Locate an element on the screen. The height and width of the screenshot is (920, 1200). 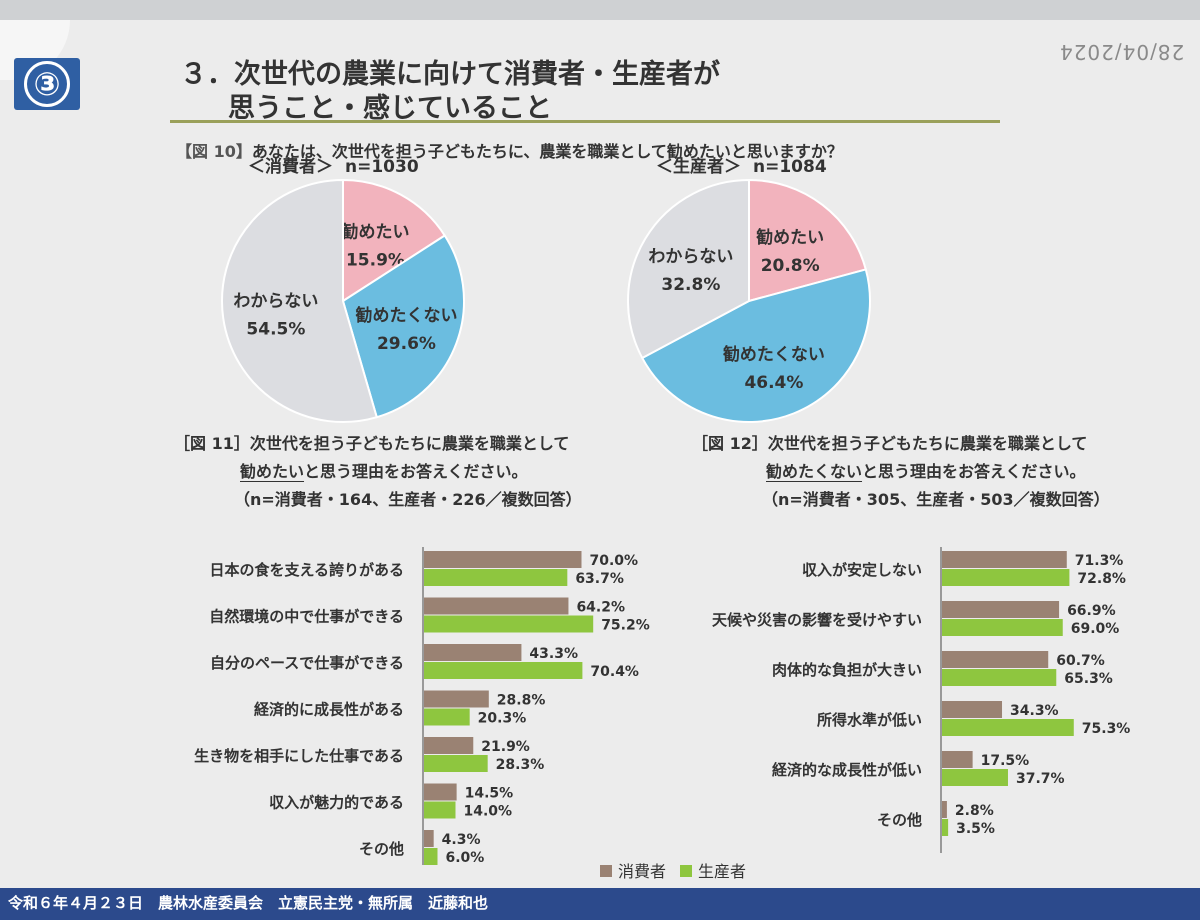
fig11-underline: 勧めたい is located at coordinates (272, 471).